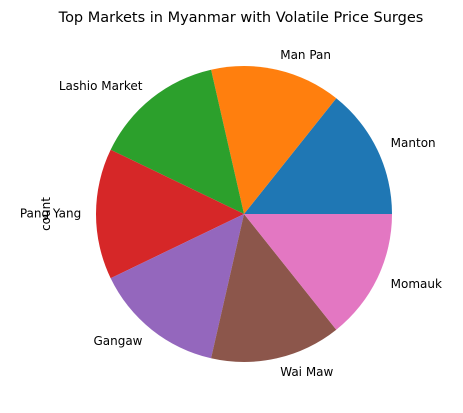 This screenshot has height=413, width=463. I want to click on pie-slice-lashio-market, so click(177, 142).